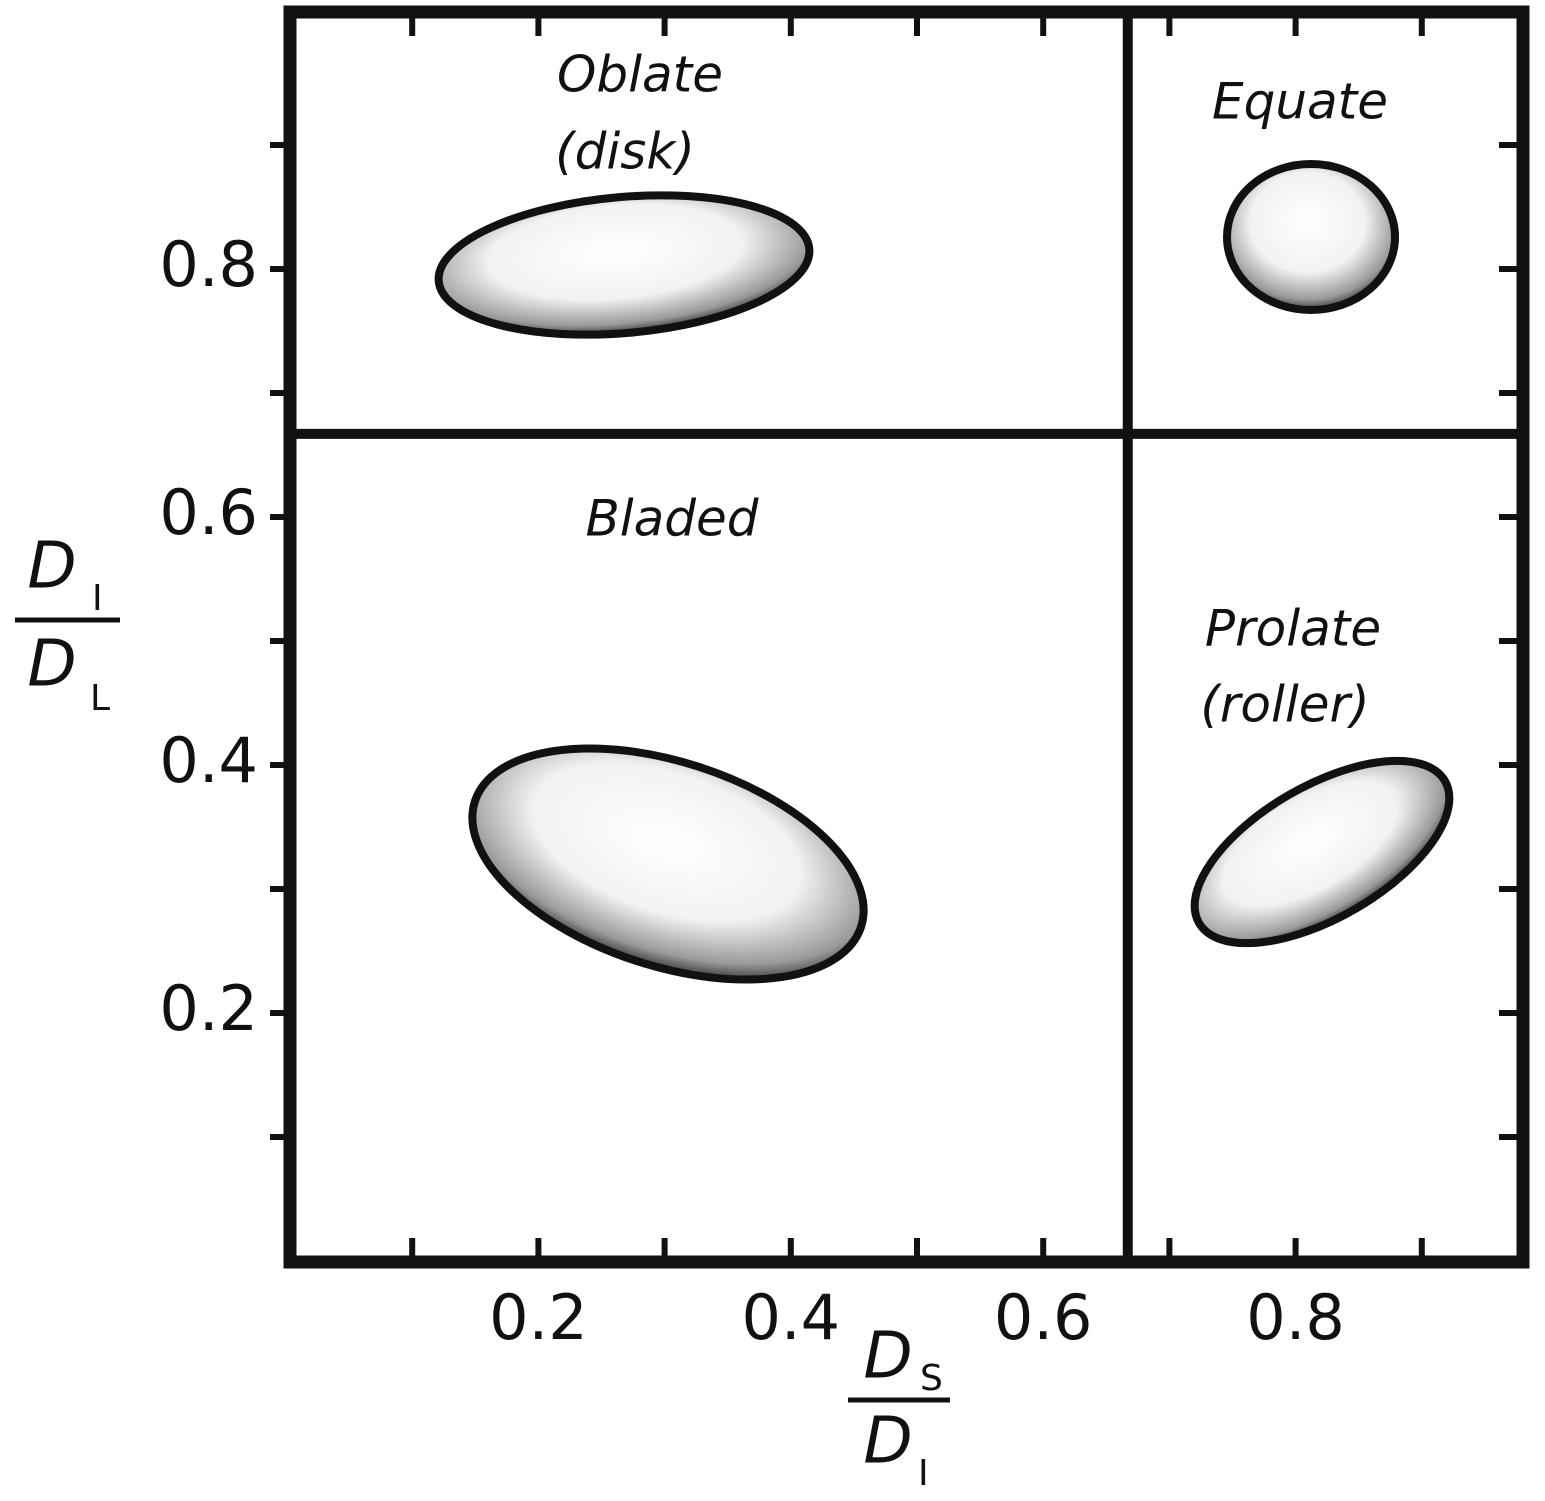 This screenshot has height=1501, width=1545. Describe the element at coordinates (671, 519) in the screenshot. I see `region-label: Bladed` at that location.